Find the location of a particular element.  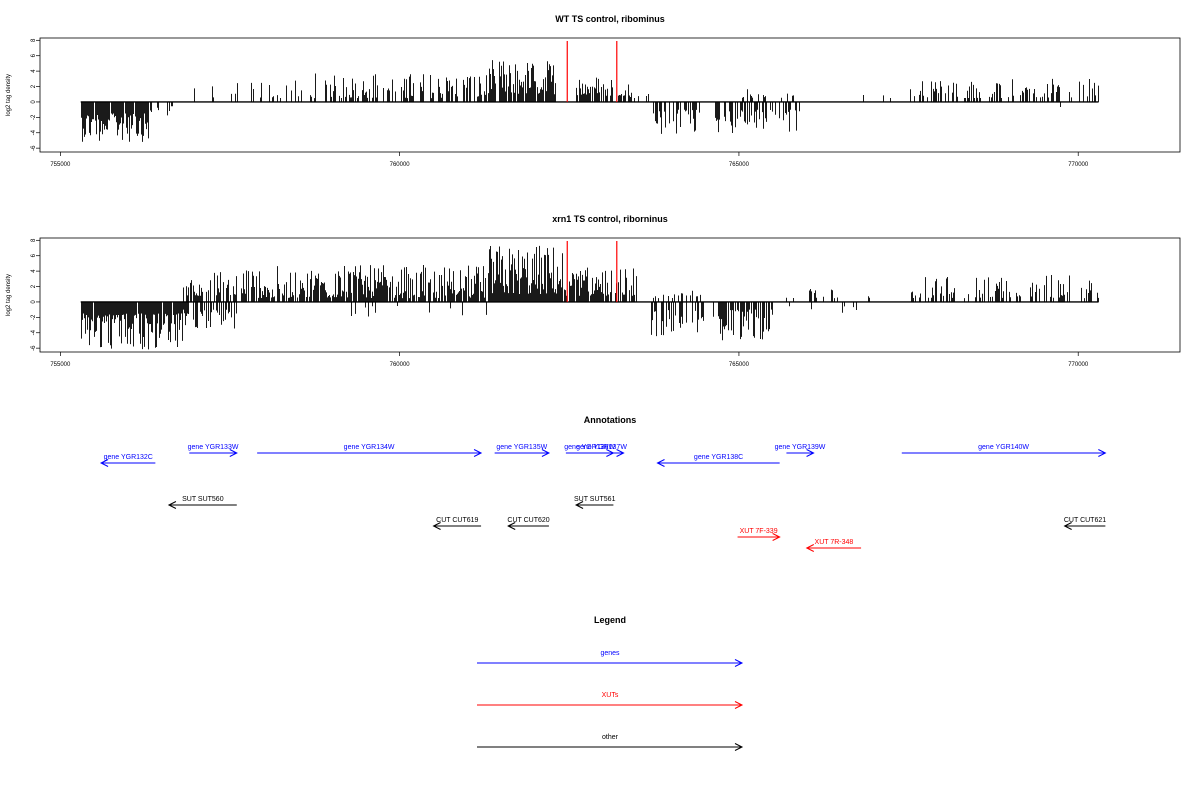

feature-label: gene YGR135W is located at coordinates (521, 447).